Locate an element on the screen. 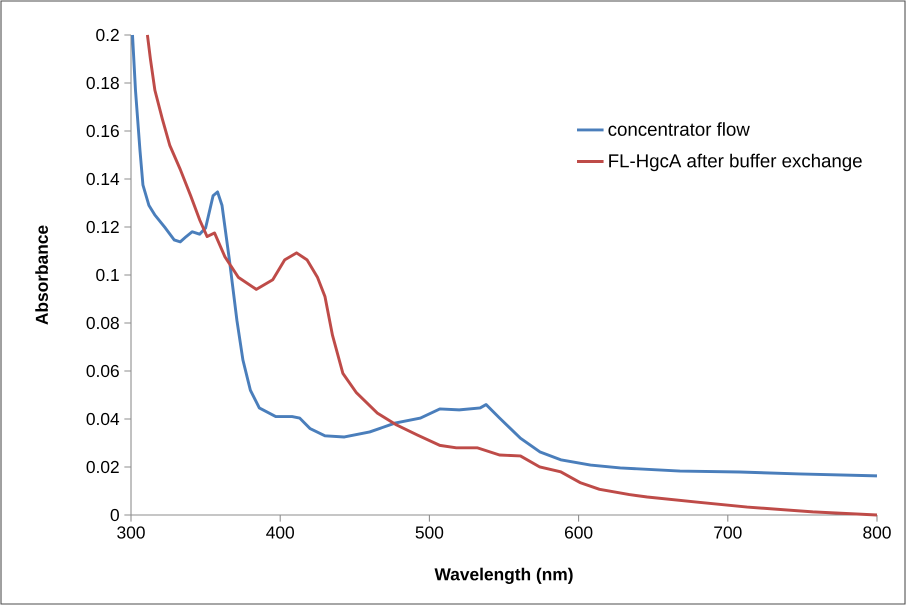  y-tick-label: 0.04 is located at coordinates (103, 419).